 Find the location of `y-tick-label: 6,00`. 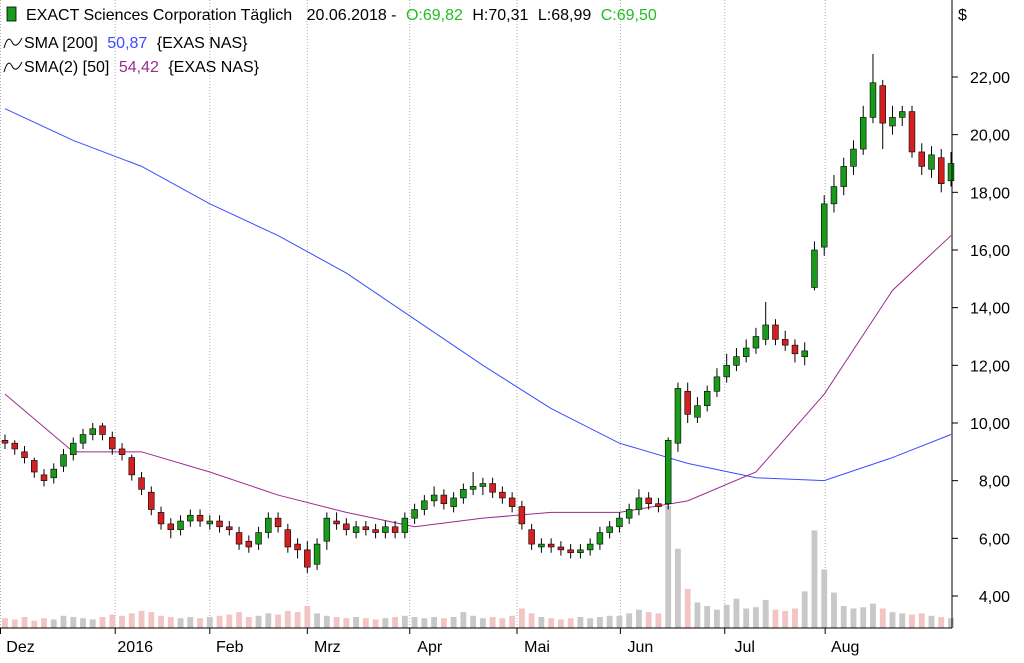

y-tick-label: 6,00 is located at coordinates (994, 539).